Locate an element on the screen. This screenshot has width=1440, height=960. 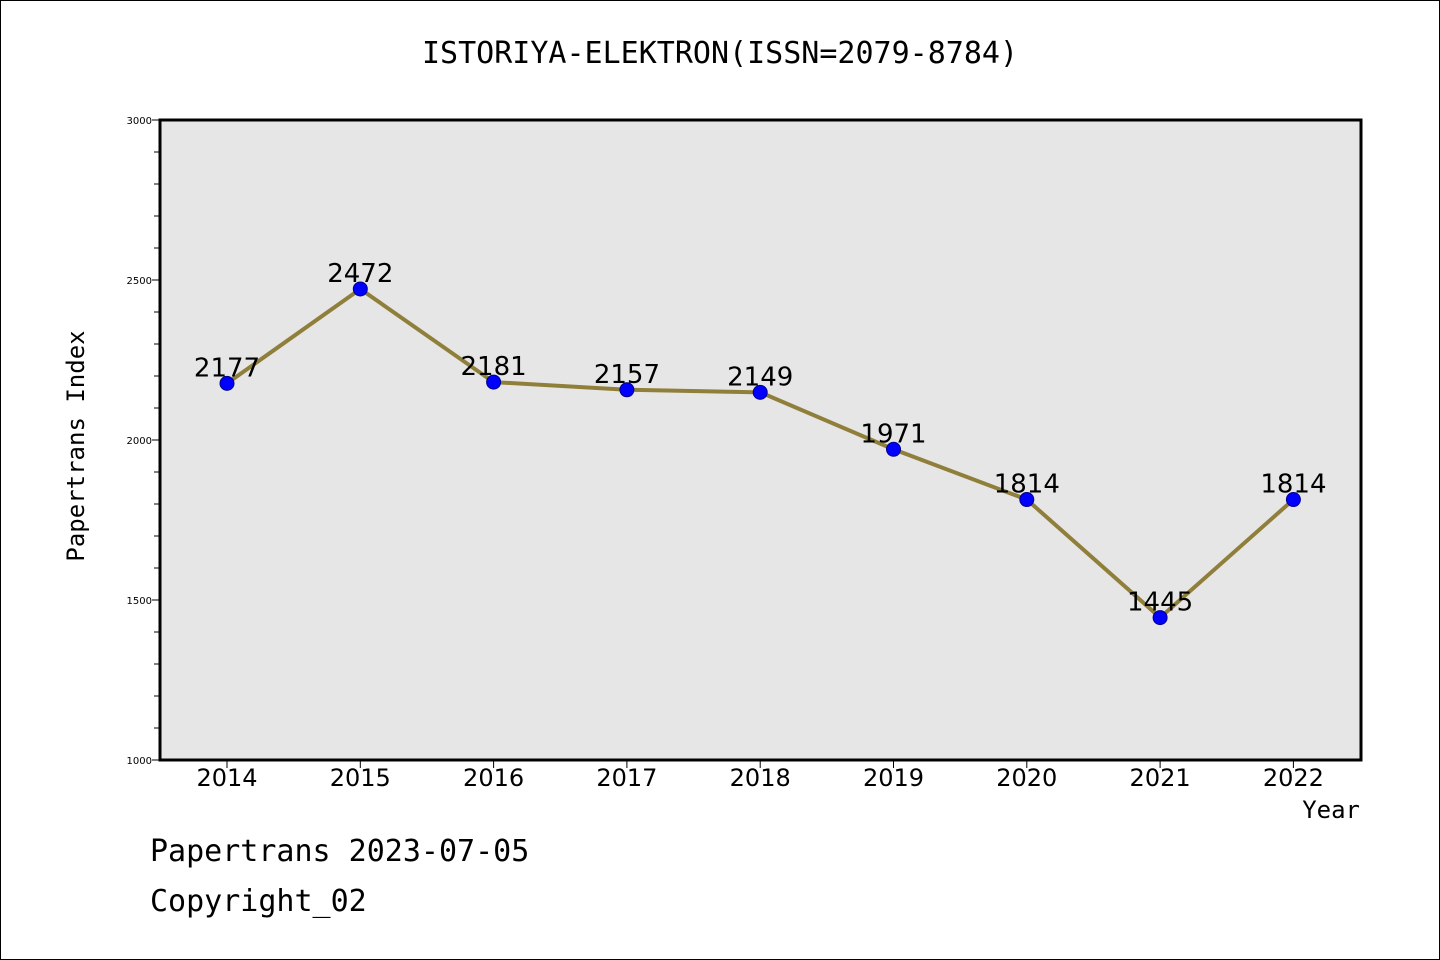
x-tick-label: 2021 is located at coordinates (1160, 778).